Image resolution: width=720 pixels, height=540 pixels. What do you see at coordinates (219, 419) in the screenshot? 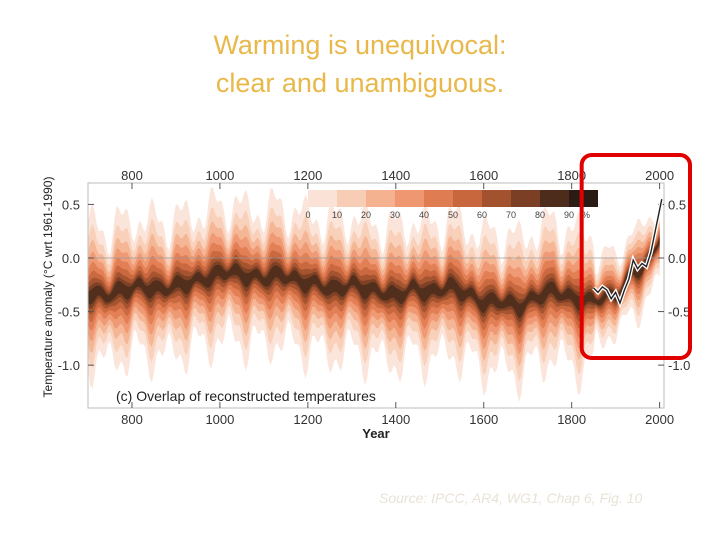
I see `x-tick-label-bottom: 1000` at bounding box center [219, 419].